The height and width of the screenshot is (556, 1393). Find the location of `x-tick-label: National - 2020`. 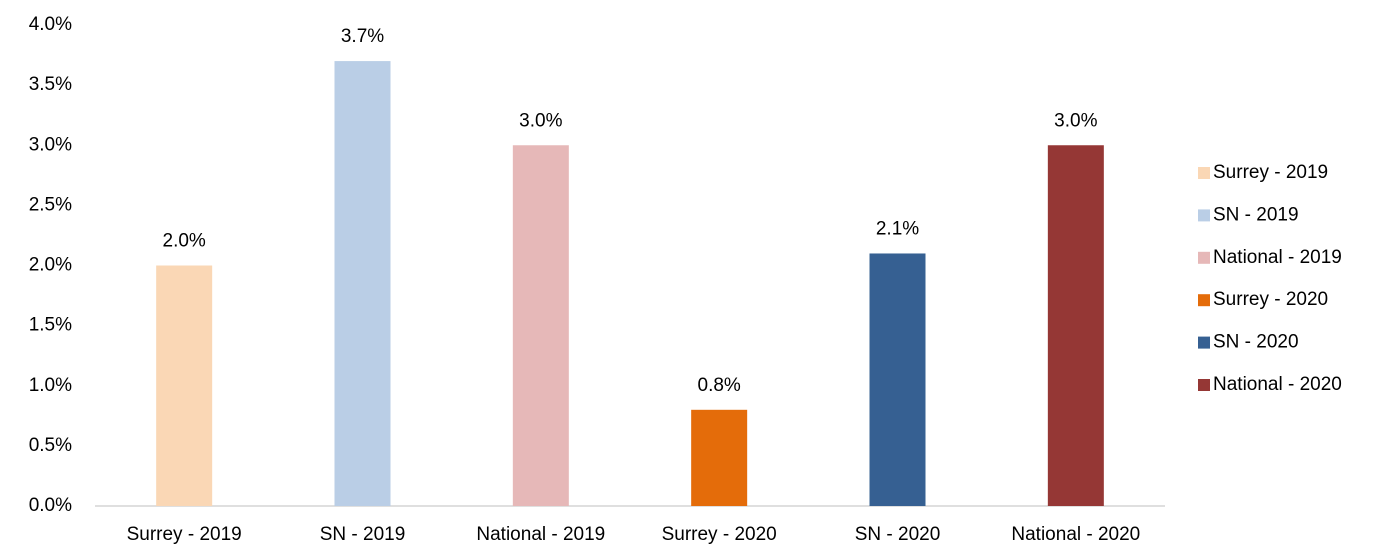

x-tick-label: National - 2020 is located at coordinates (1075, 534).